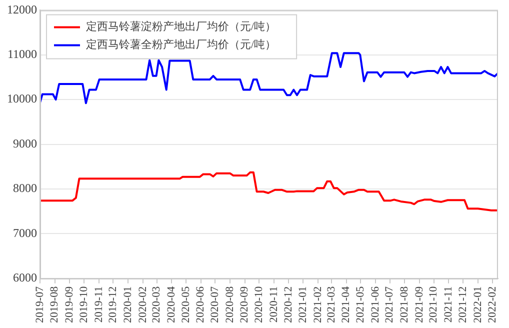 The width and height of the screenshot is (509, 328). Describe the element at coordinates (22, 54) in the screenshot. I see `y-tick-label: 11000` at that location.